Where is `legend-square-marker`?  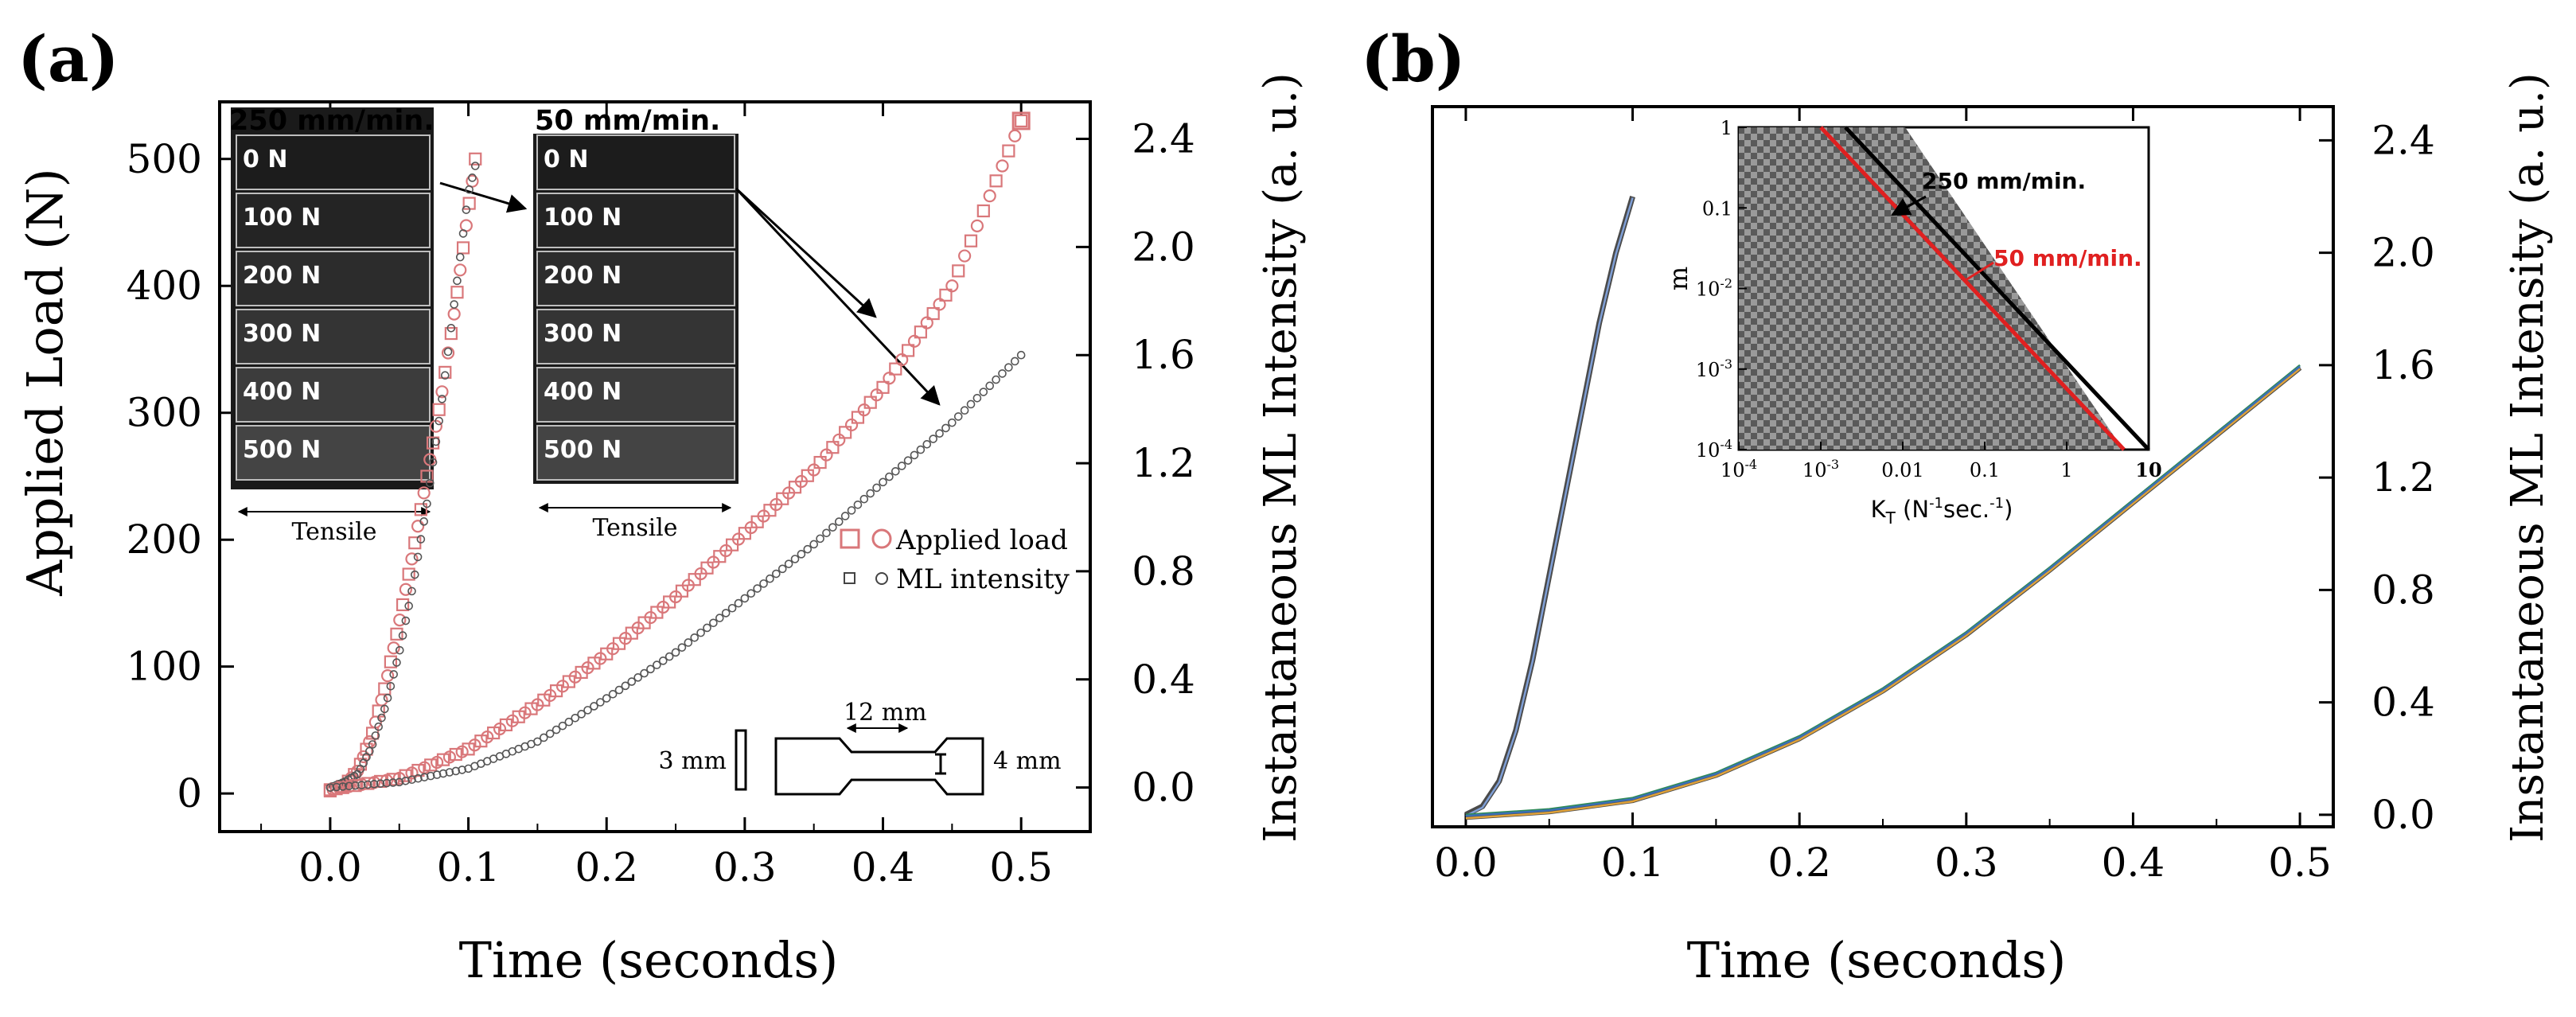 legend-square-marker is located at coordinates (849, 578).